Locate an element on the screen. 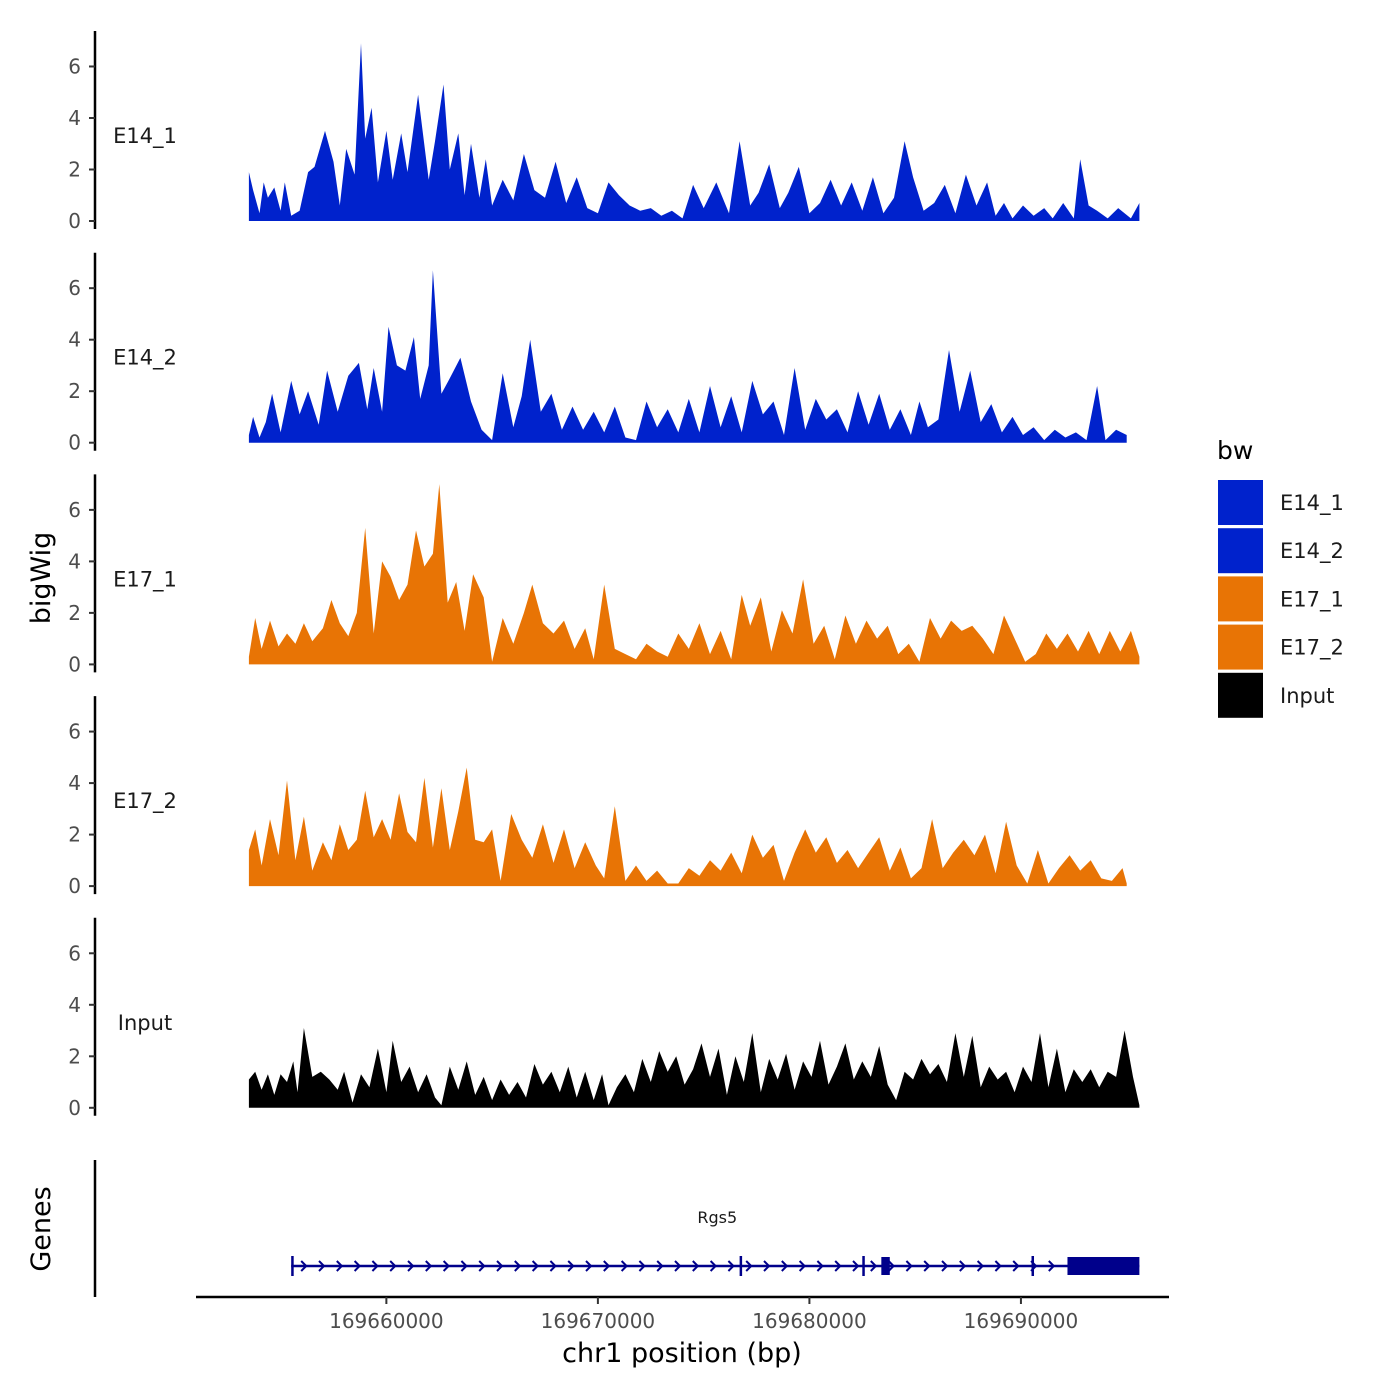 This screenshot has width=1400, height=1400. legend: bw E14_1 E14_2 E17_1 E17_2 Input is located at coordinates (1280, 577).